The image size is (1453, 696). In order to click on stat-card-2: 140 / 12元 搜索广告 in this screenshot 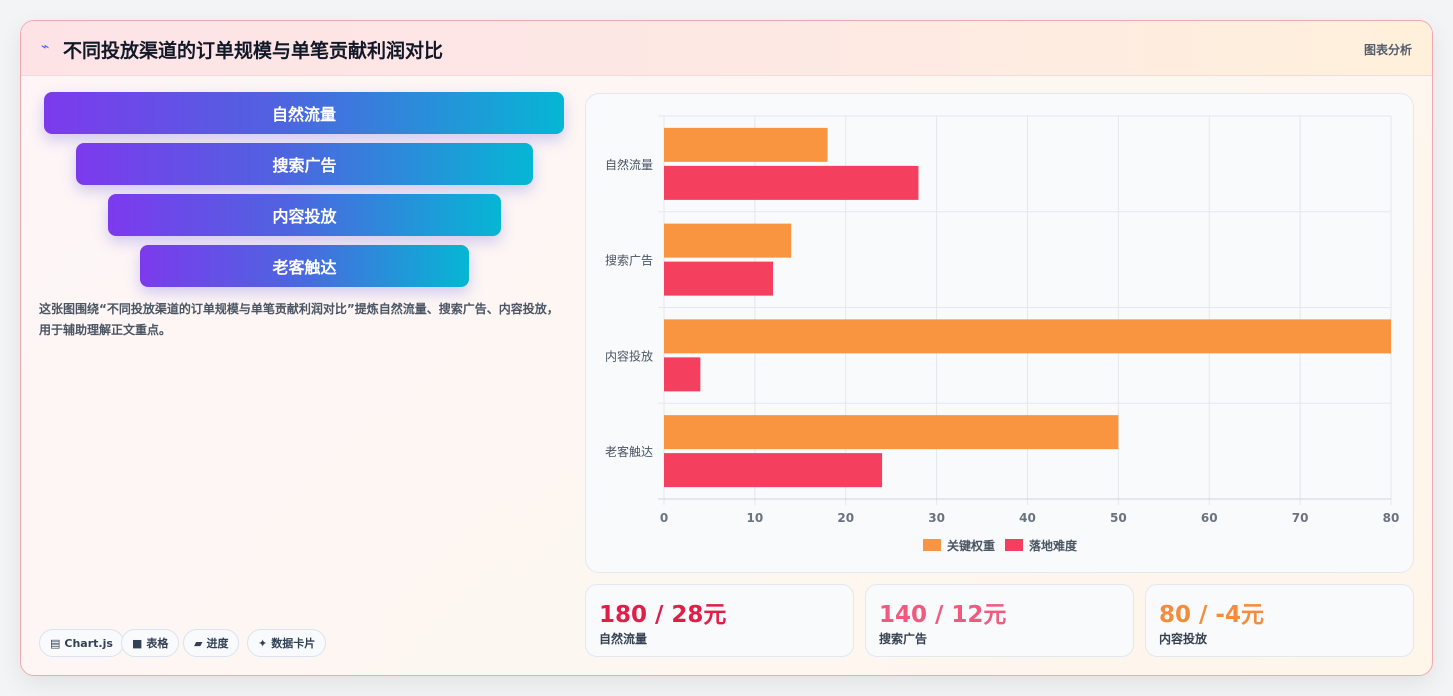, I will do `click(999, 620)`.